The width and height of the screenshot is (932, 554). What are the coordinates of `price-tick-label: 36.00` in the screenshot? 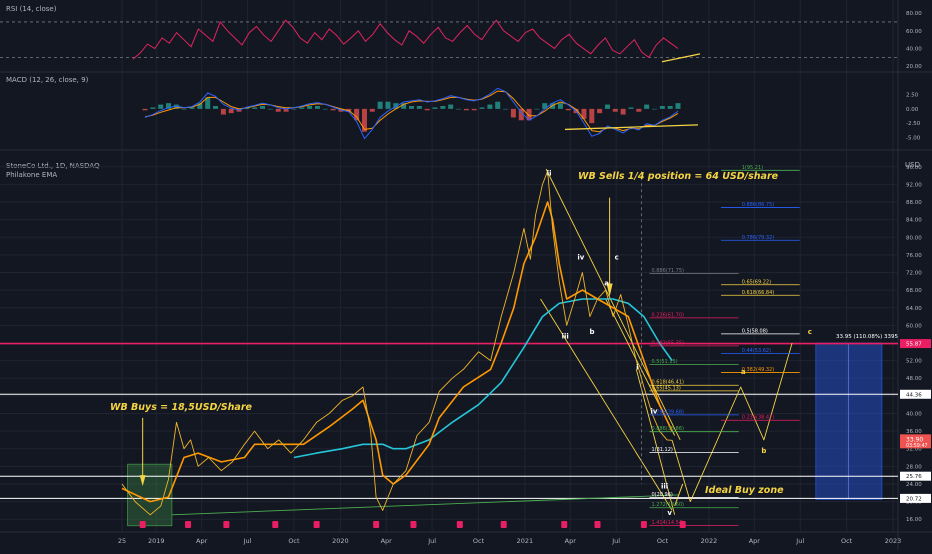 It's located at (914, 432).